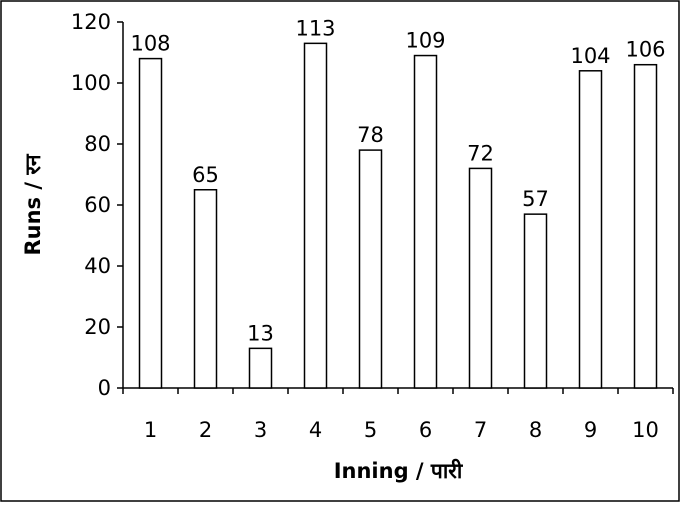 The height and width of the screenshot is (508, 681). What do you see at coordinates (205, 175) in the screenshot?
I see `bar-value-label: 65` at bounding box center [205, 175].